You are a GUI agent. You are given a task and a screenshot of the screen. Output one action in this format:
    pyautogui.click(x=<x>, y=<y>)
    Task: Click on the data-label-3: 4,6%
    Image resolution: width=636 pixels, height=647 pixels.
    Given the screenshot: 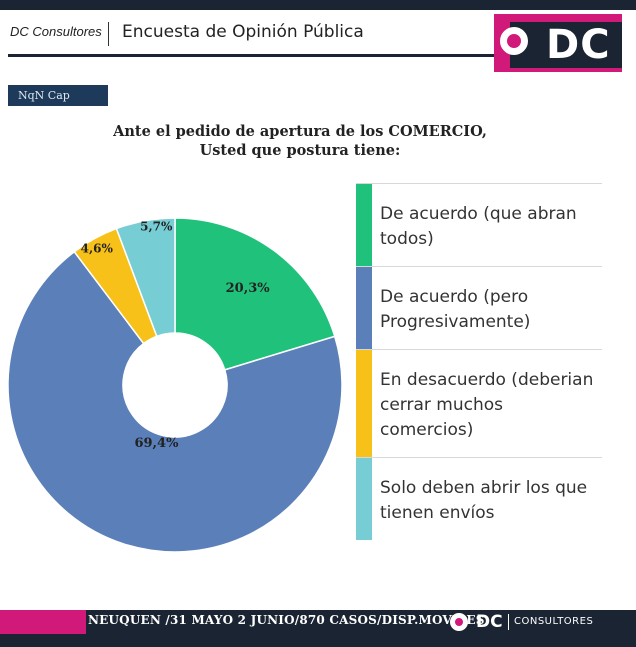 What is the action you would take?
    pyautogui.click(x=97, y=249)
    